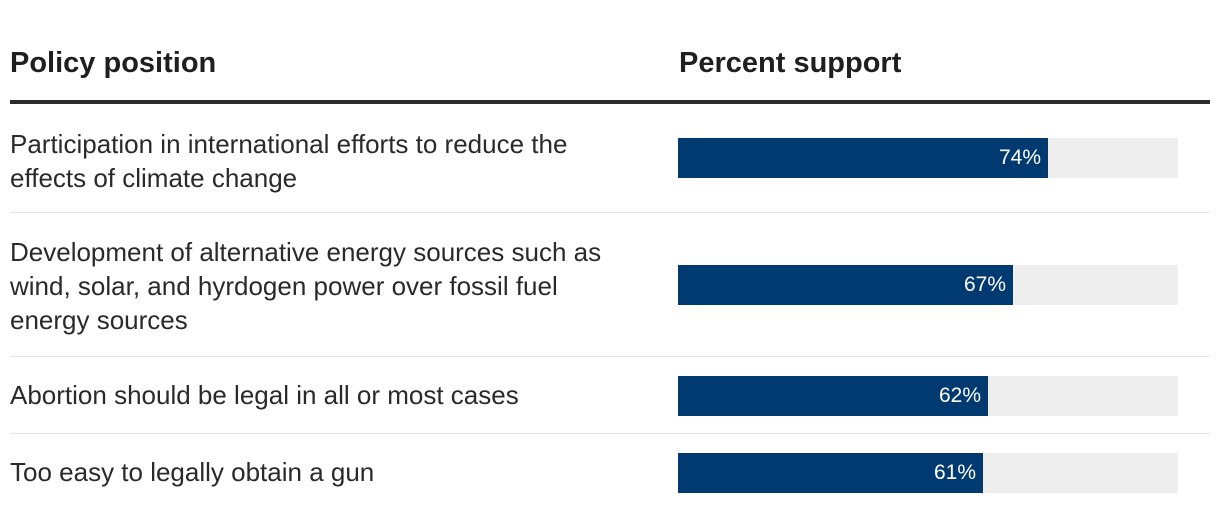  I want to click on bar: 67%, so click(845, 285).